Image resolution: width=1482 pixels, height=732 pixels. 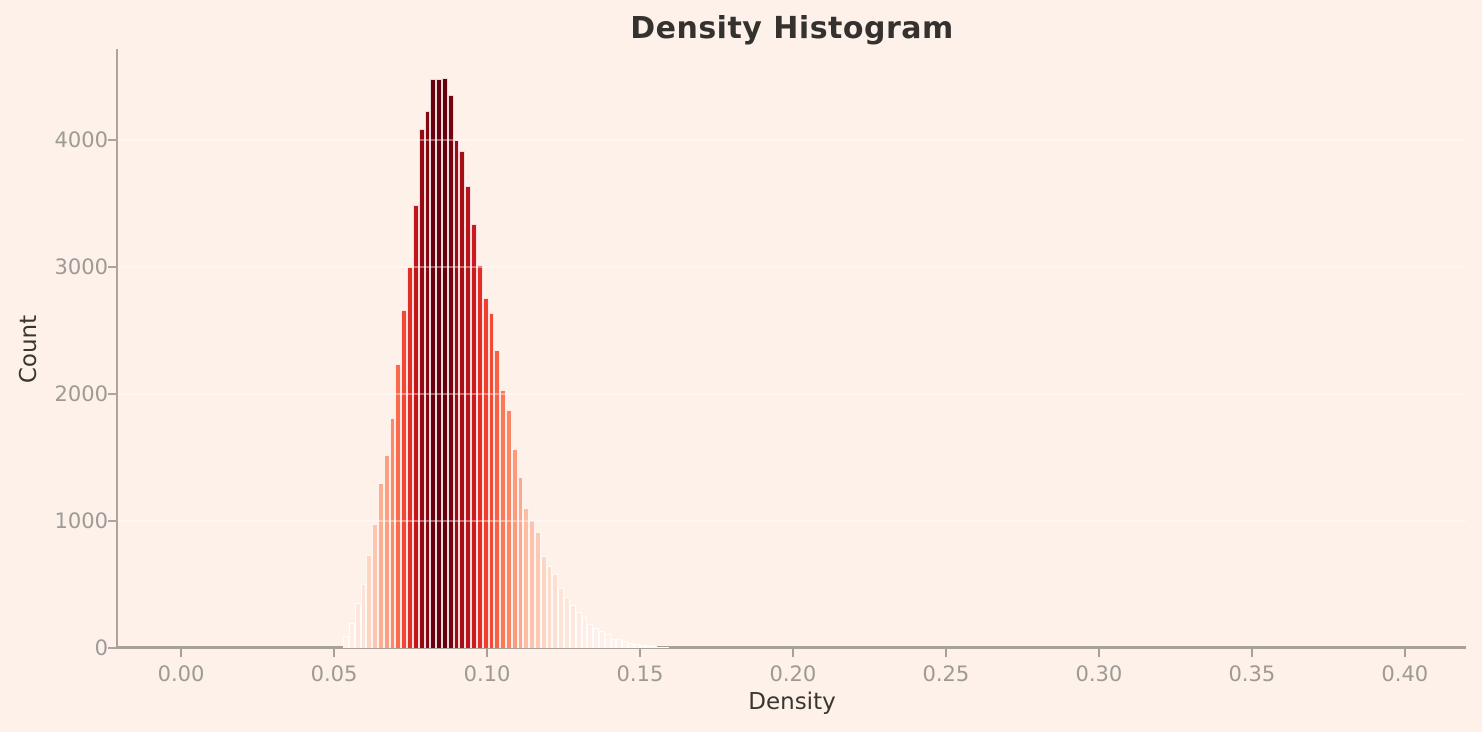 What do you see at coordinates (792, 702) in the screenshot?
I see `x-axis-label: Density` at bounding box center [792, 702].